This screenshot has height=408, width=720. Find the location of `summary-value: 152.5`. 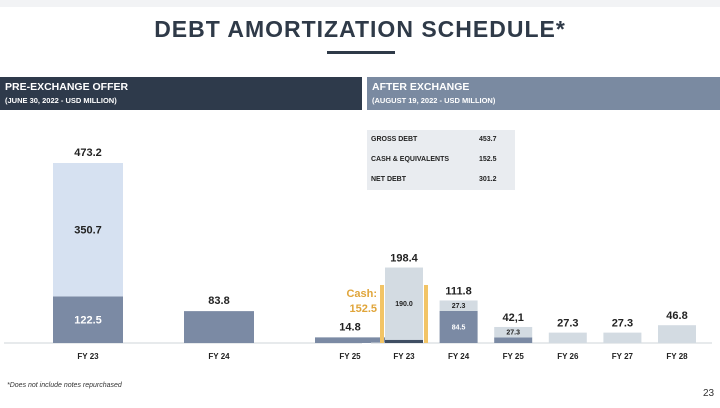

summary-value: 152.5 is located at coordinates (488, 159).